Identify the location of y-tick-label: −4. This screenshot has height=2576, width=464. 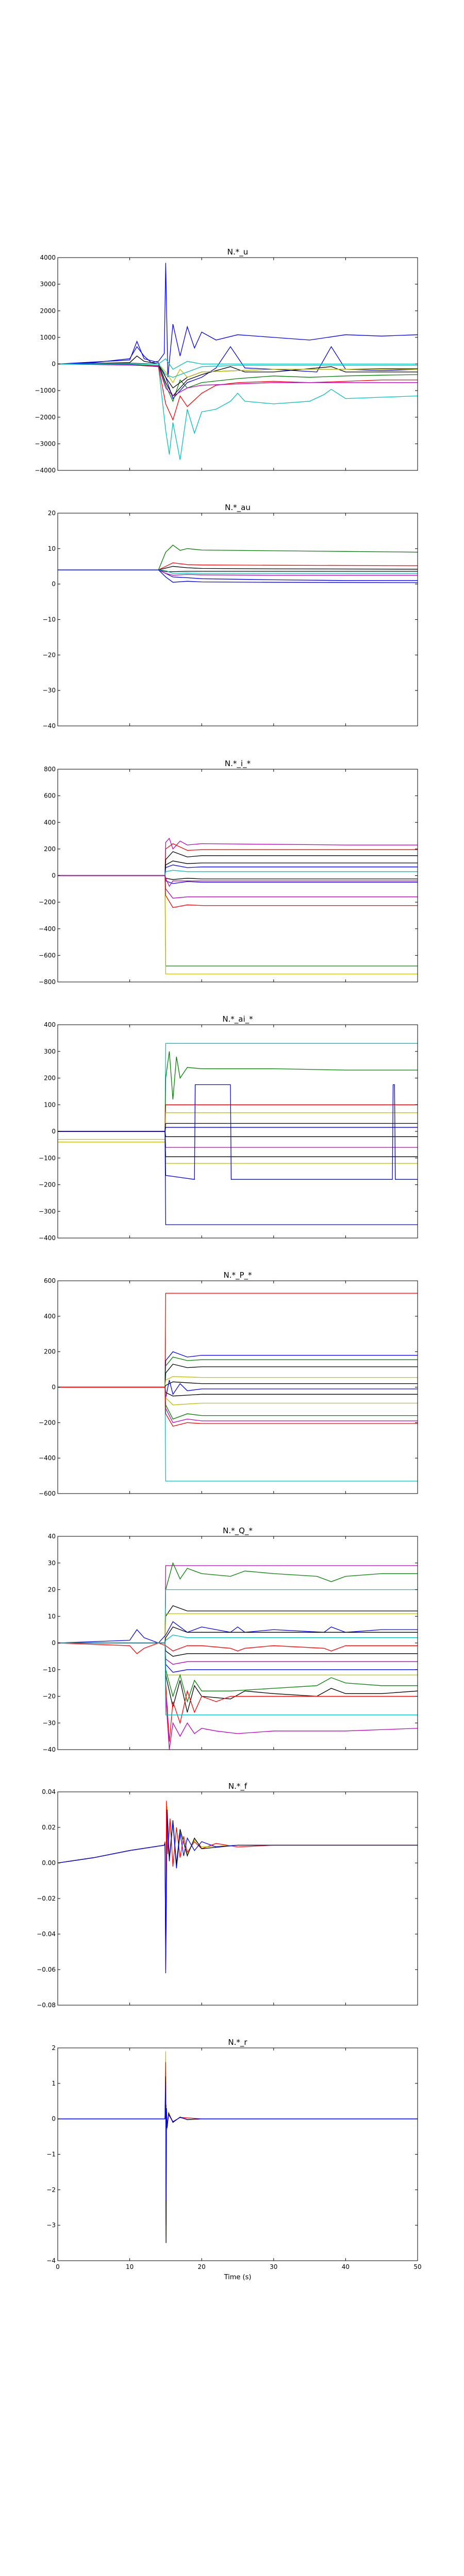
(51, 2260).